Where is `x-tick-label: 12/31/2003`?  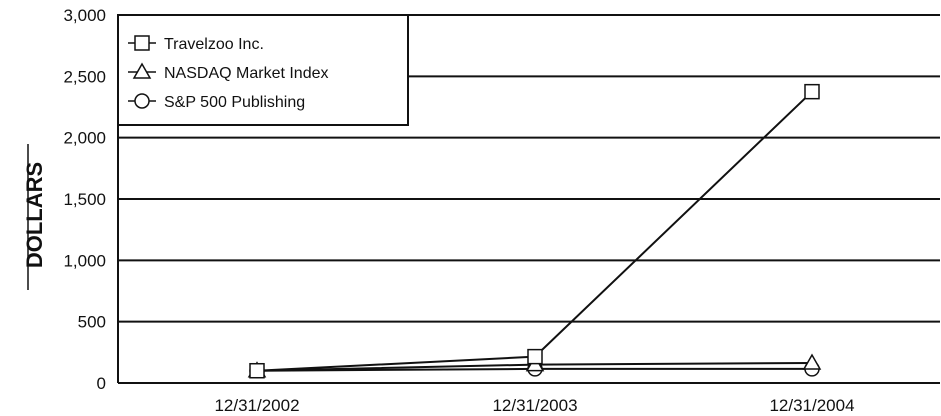
x-tick-label: 12/31/2003 is located at coordinates (534, 405).